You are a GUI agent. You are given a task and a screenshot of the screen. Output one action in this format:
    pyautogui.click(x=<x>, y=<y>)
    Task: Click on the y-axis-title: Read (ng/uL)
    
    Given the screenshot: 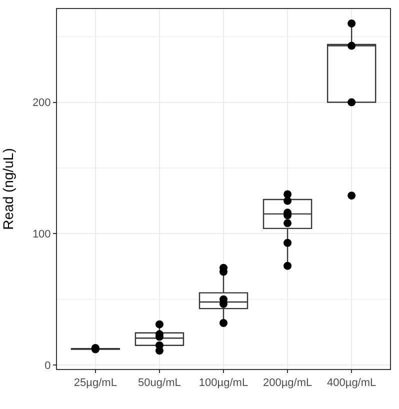 What is the action you would take?
    pyautogui.click(x=8, y=189)
    